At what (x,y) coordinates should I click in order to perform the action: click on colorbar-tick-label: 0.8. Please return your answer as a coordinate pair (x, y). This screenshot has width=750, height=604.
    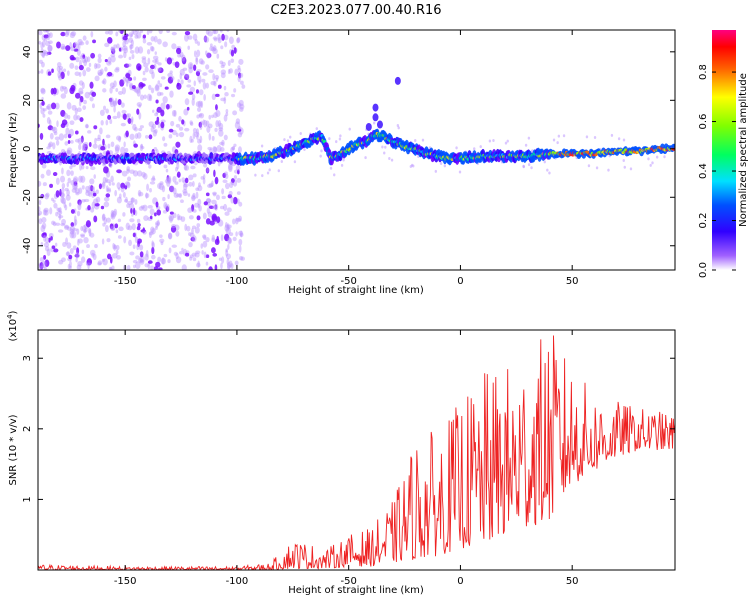
    Looking at the image, I should click on (703, 72).